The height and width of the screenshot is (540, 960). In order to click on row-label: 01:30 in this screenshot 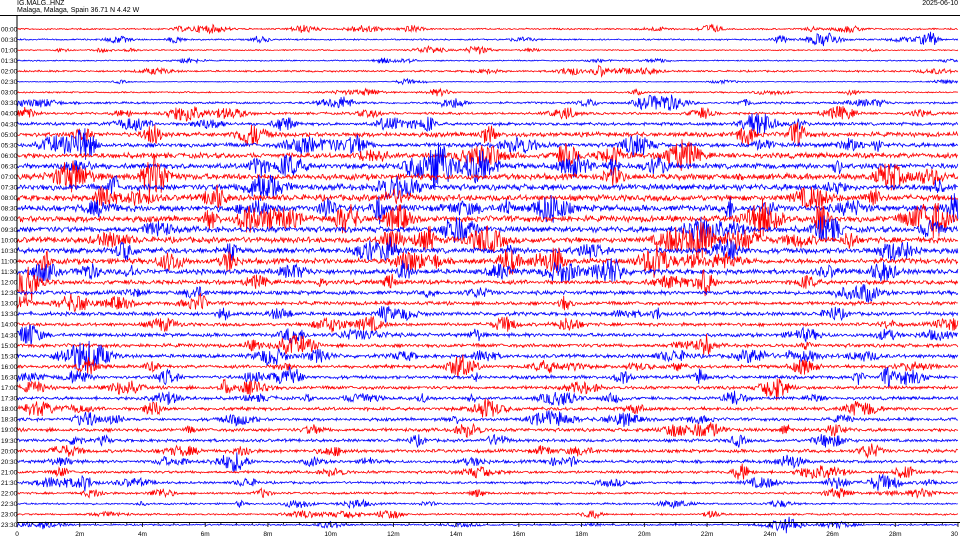, I will do `click(9, 61)`.